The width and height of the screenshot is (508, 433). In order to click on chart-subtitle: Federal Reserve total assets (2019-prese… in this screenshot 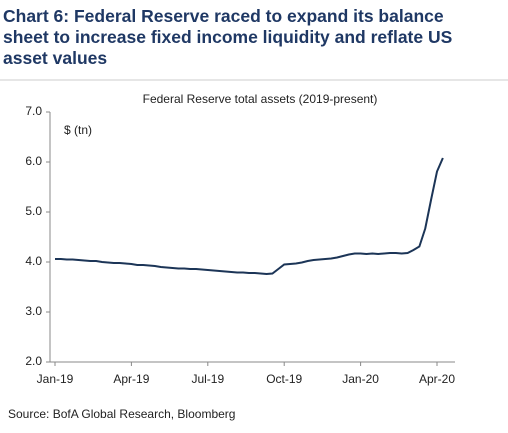, I will do `click(260, 99)`.